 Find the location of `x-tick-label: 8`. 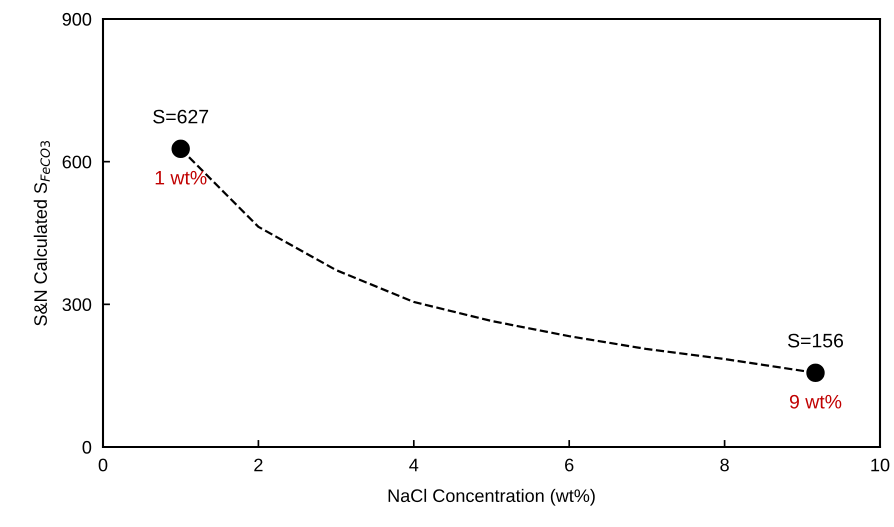

x-tick-label: 8 is located at coordinates (724, 465).